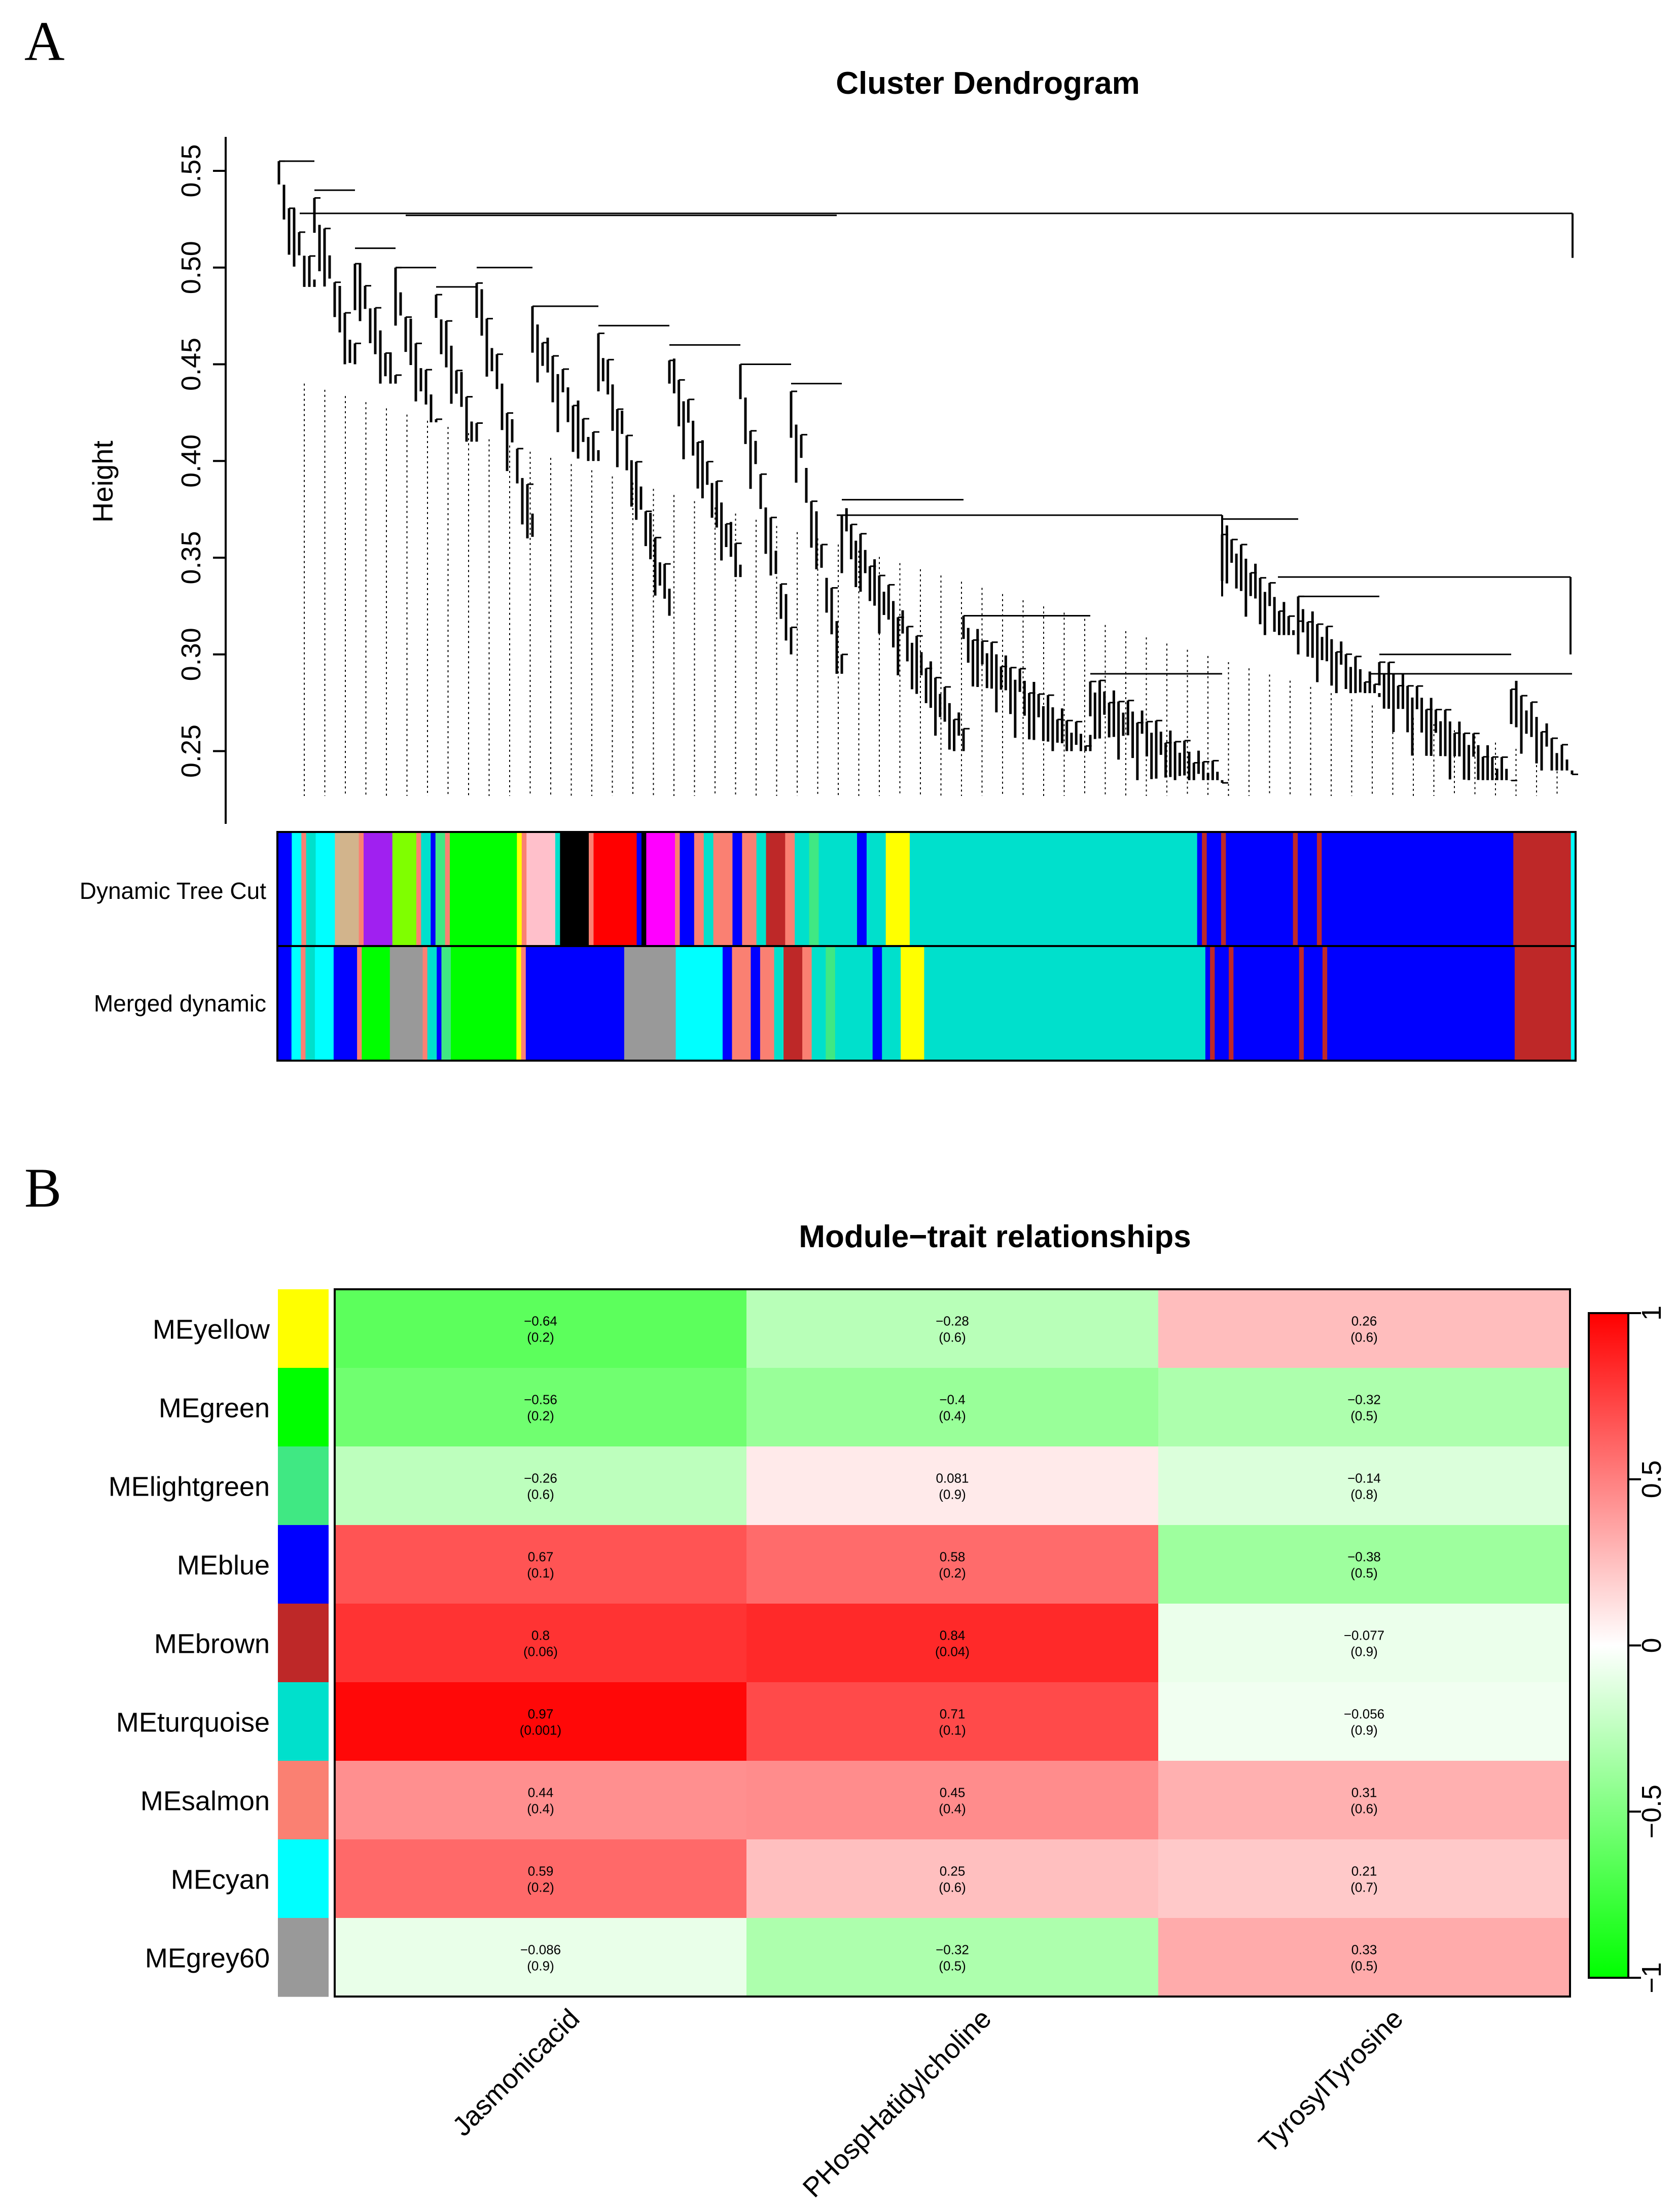 The width and height of the screenshot is (1676, 2212). Describe the element at coordinates (952, 1949) in the screenshot. I see `cell-correlation: −0.32` at that location.